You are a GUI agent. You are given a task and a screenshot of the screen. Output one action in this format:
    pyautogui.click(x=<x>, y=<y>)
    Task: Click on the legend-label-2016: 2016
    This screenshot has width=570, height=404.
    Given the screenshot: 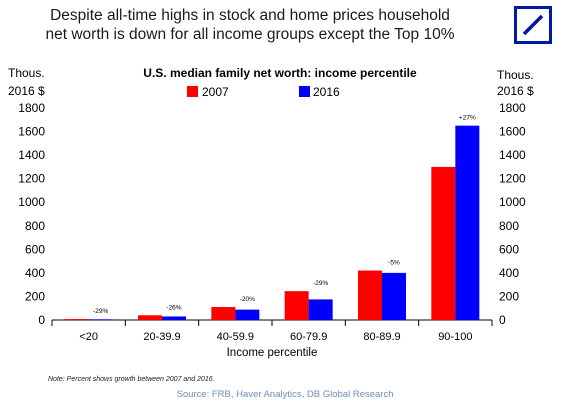 What is the action you would take?
    pyautogui.click(x=326, y=92)
    